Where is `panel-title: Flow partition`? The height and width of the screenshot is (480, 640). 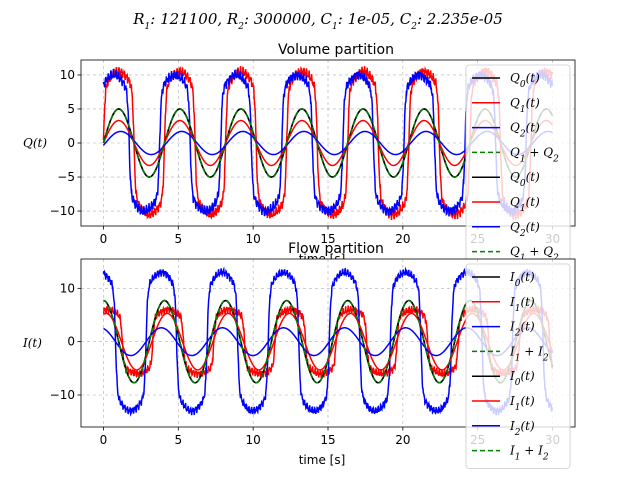 panel-title: Flow partition is located at coordinates (336, 249).